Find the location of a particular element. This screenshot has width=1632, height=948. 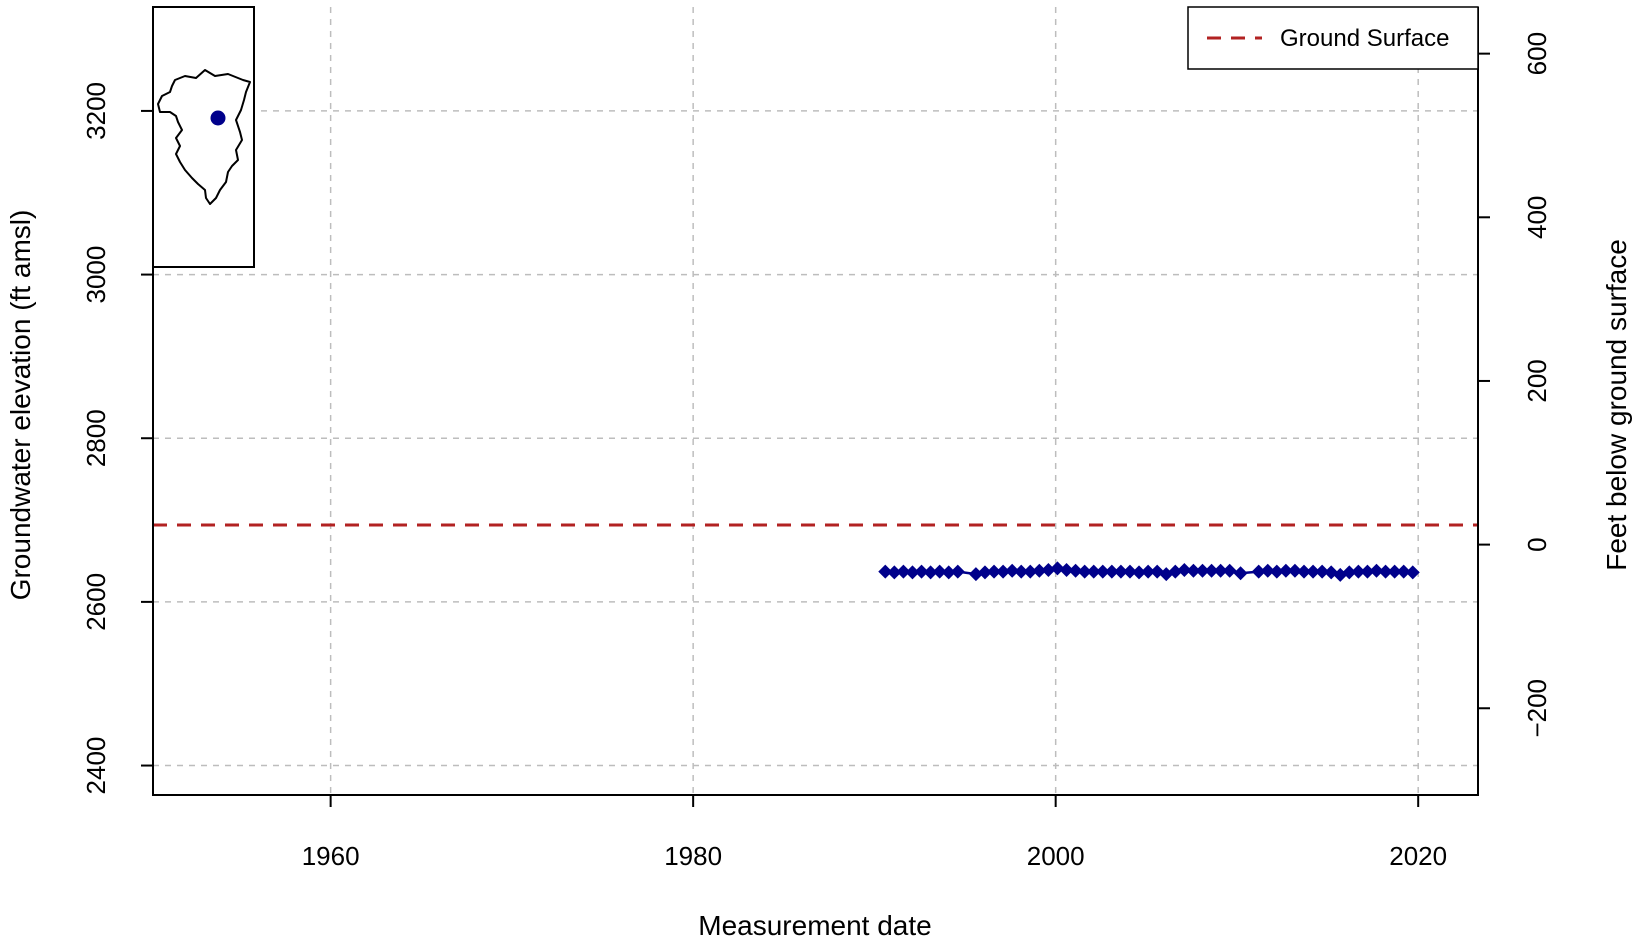

inset-map is located at coordinates (203, 137).